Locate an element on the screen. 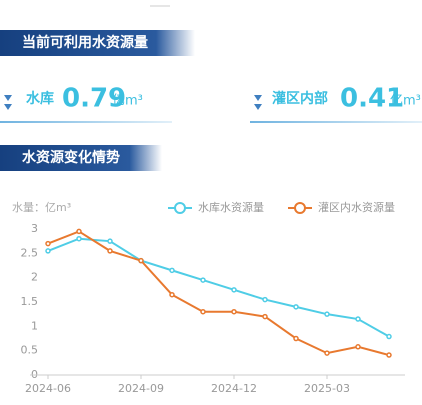 This screenshot has height=405, width=422. y-tick-label: 2 is located at coordinates (34, 277).